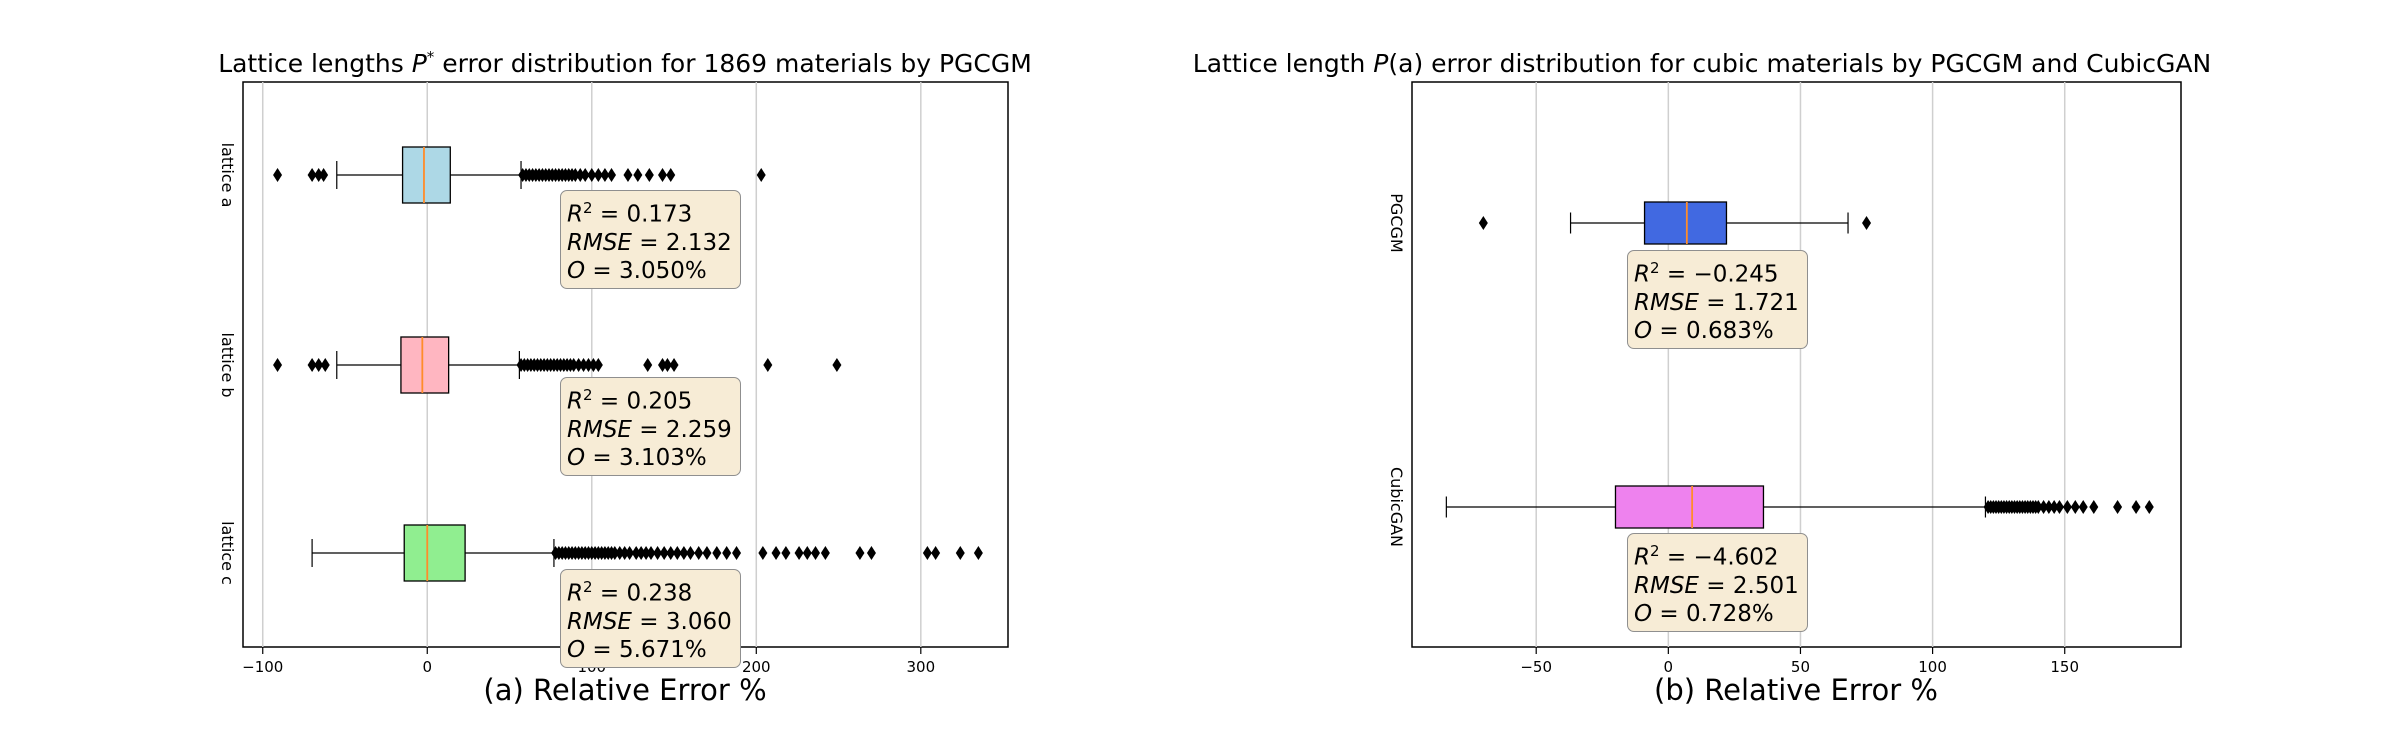  Describe the element at coordinates (637, 649) in the screenshot. I see `stat-o: O = 5.671%` at that location.